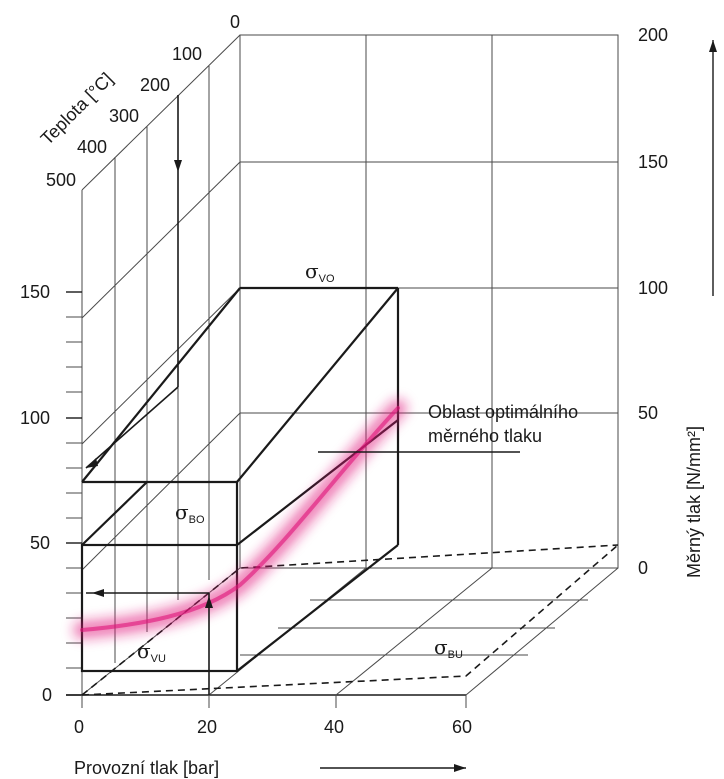 This screenshot has width=724, height=779. Describe the element at coordinates (61, 180) in the screenshot. I see `temp-tick-500: 500` at that location.